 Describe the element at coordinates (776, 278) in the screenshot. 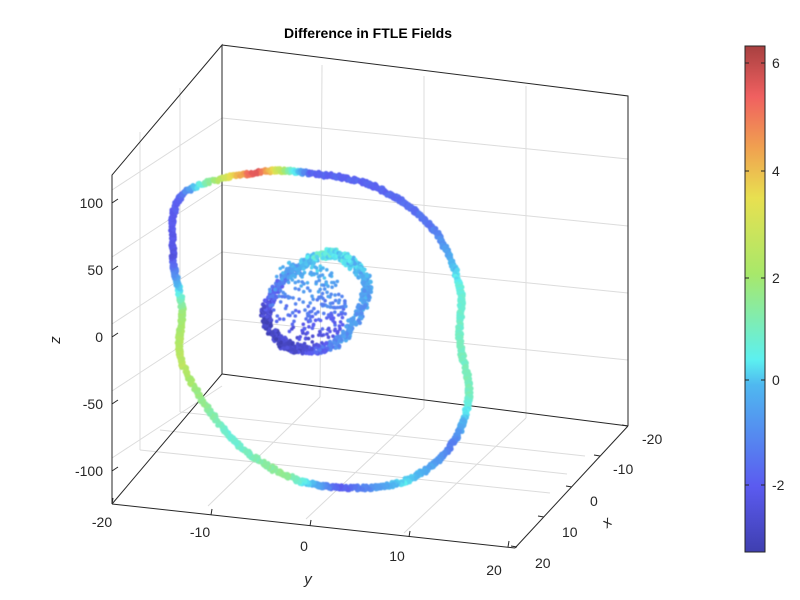

I see `colorbar-tick-label: 2` at that location.